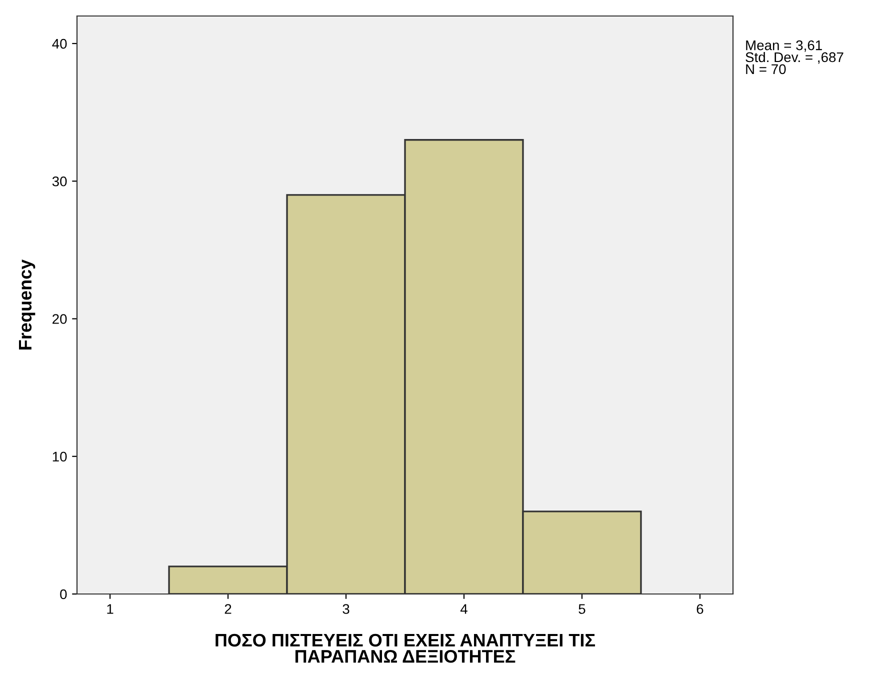 This screenshot has height=675, width=870. I want to click on y-tick-label: 20, so click(59, 319).